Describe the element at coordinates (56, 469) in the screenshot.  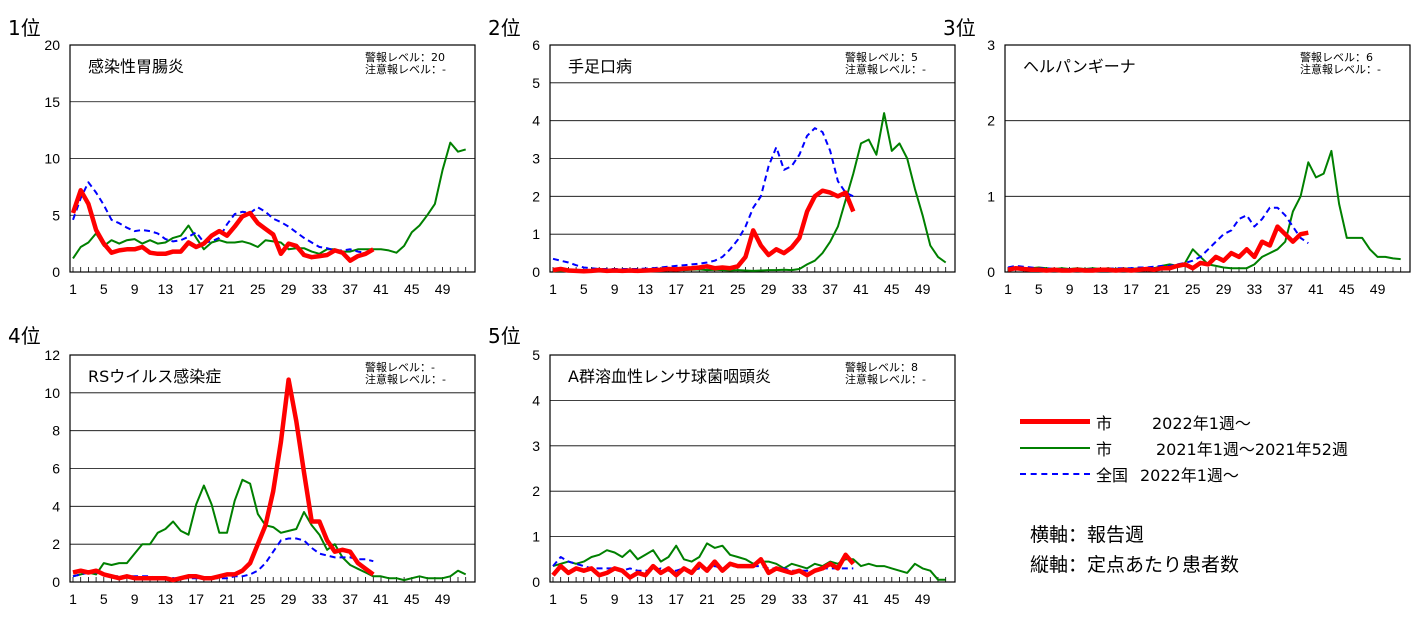
I see `y-tick-label: 6` at that location.